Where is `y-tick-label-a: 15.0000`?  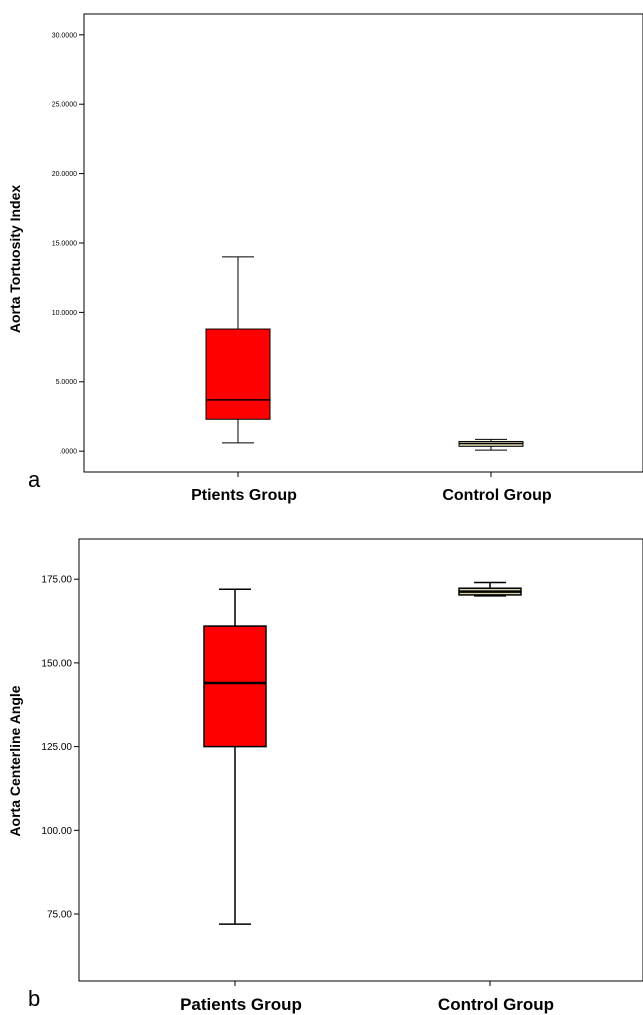 y-tick-label-a: 15.0000 is located at coordinates (64, 243).